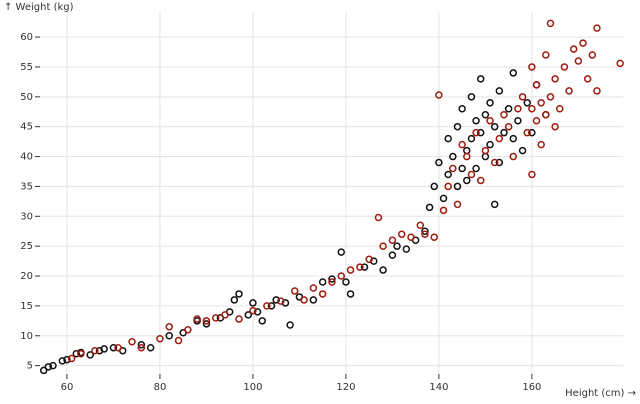 This screenshot has width=640, height=404. What do you see at coordinates (30, 366) in the screenshot?
I see `y-tick-label: 5` at bounding box center [30, 366].